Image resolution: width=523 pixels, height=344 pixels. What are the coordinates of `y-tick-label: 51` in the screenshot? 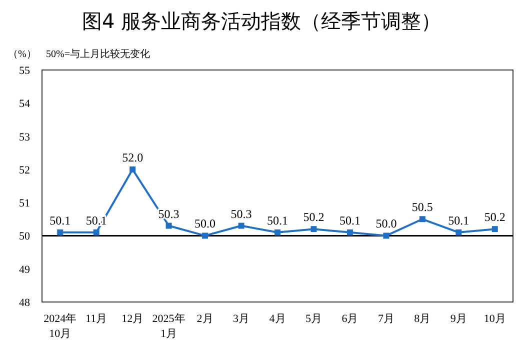 It's located at (24, 204).